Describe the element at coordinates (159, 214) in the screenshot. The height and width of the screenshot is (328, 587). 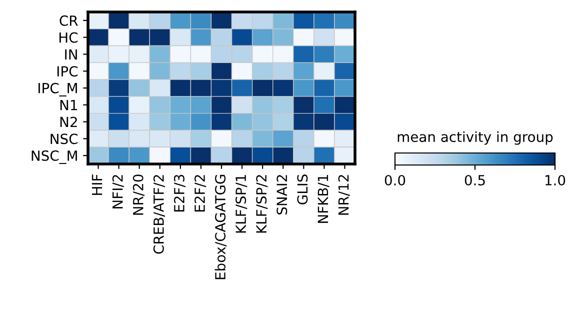
I see `x-tick-label: CREB/ATF/2` at that location.